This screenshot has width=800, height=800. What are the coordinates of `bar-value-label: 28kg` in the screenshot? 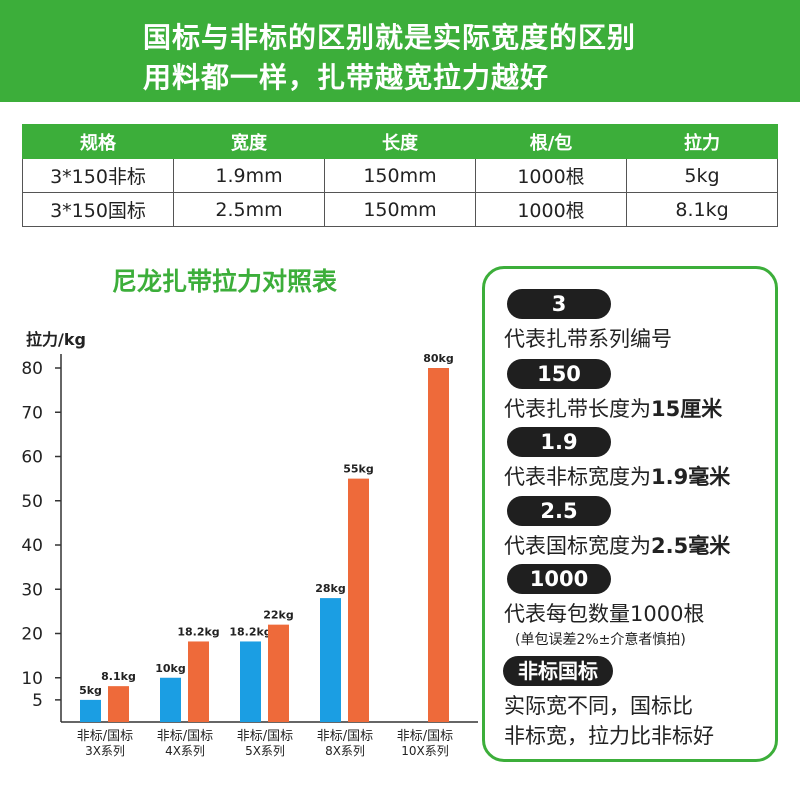 It's located at (330, 588).